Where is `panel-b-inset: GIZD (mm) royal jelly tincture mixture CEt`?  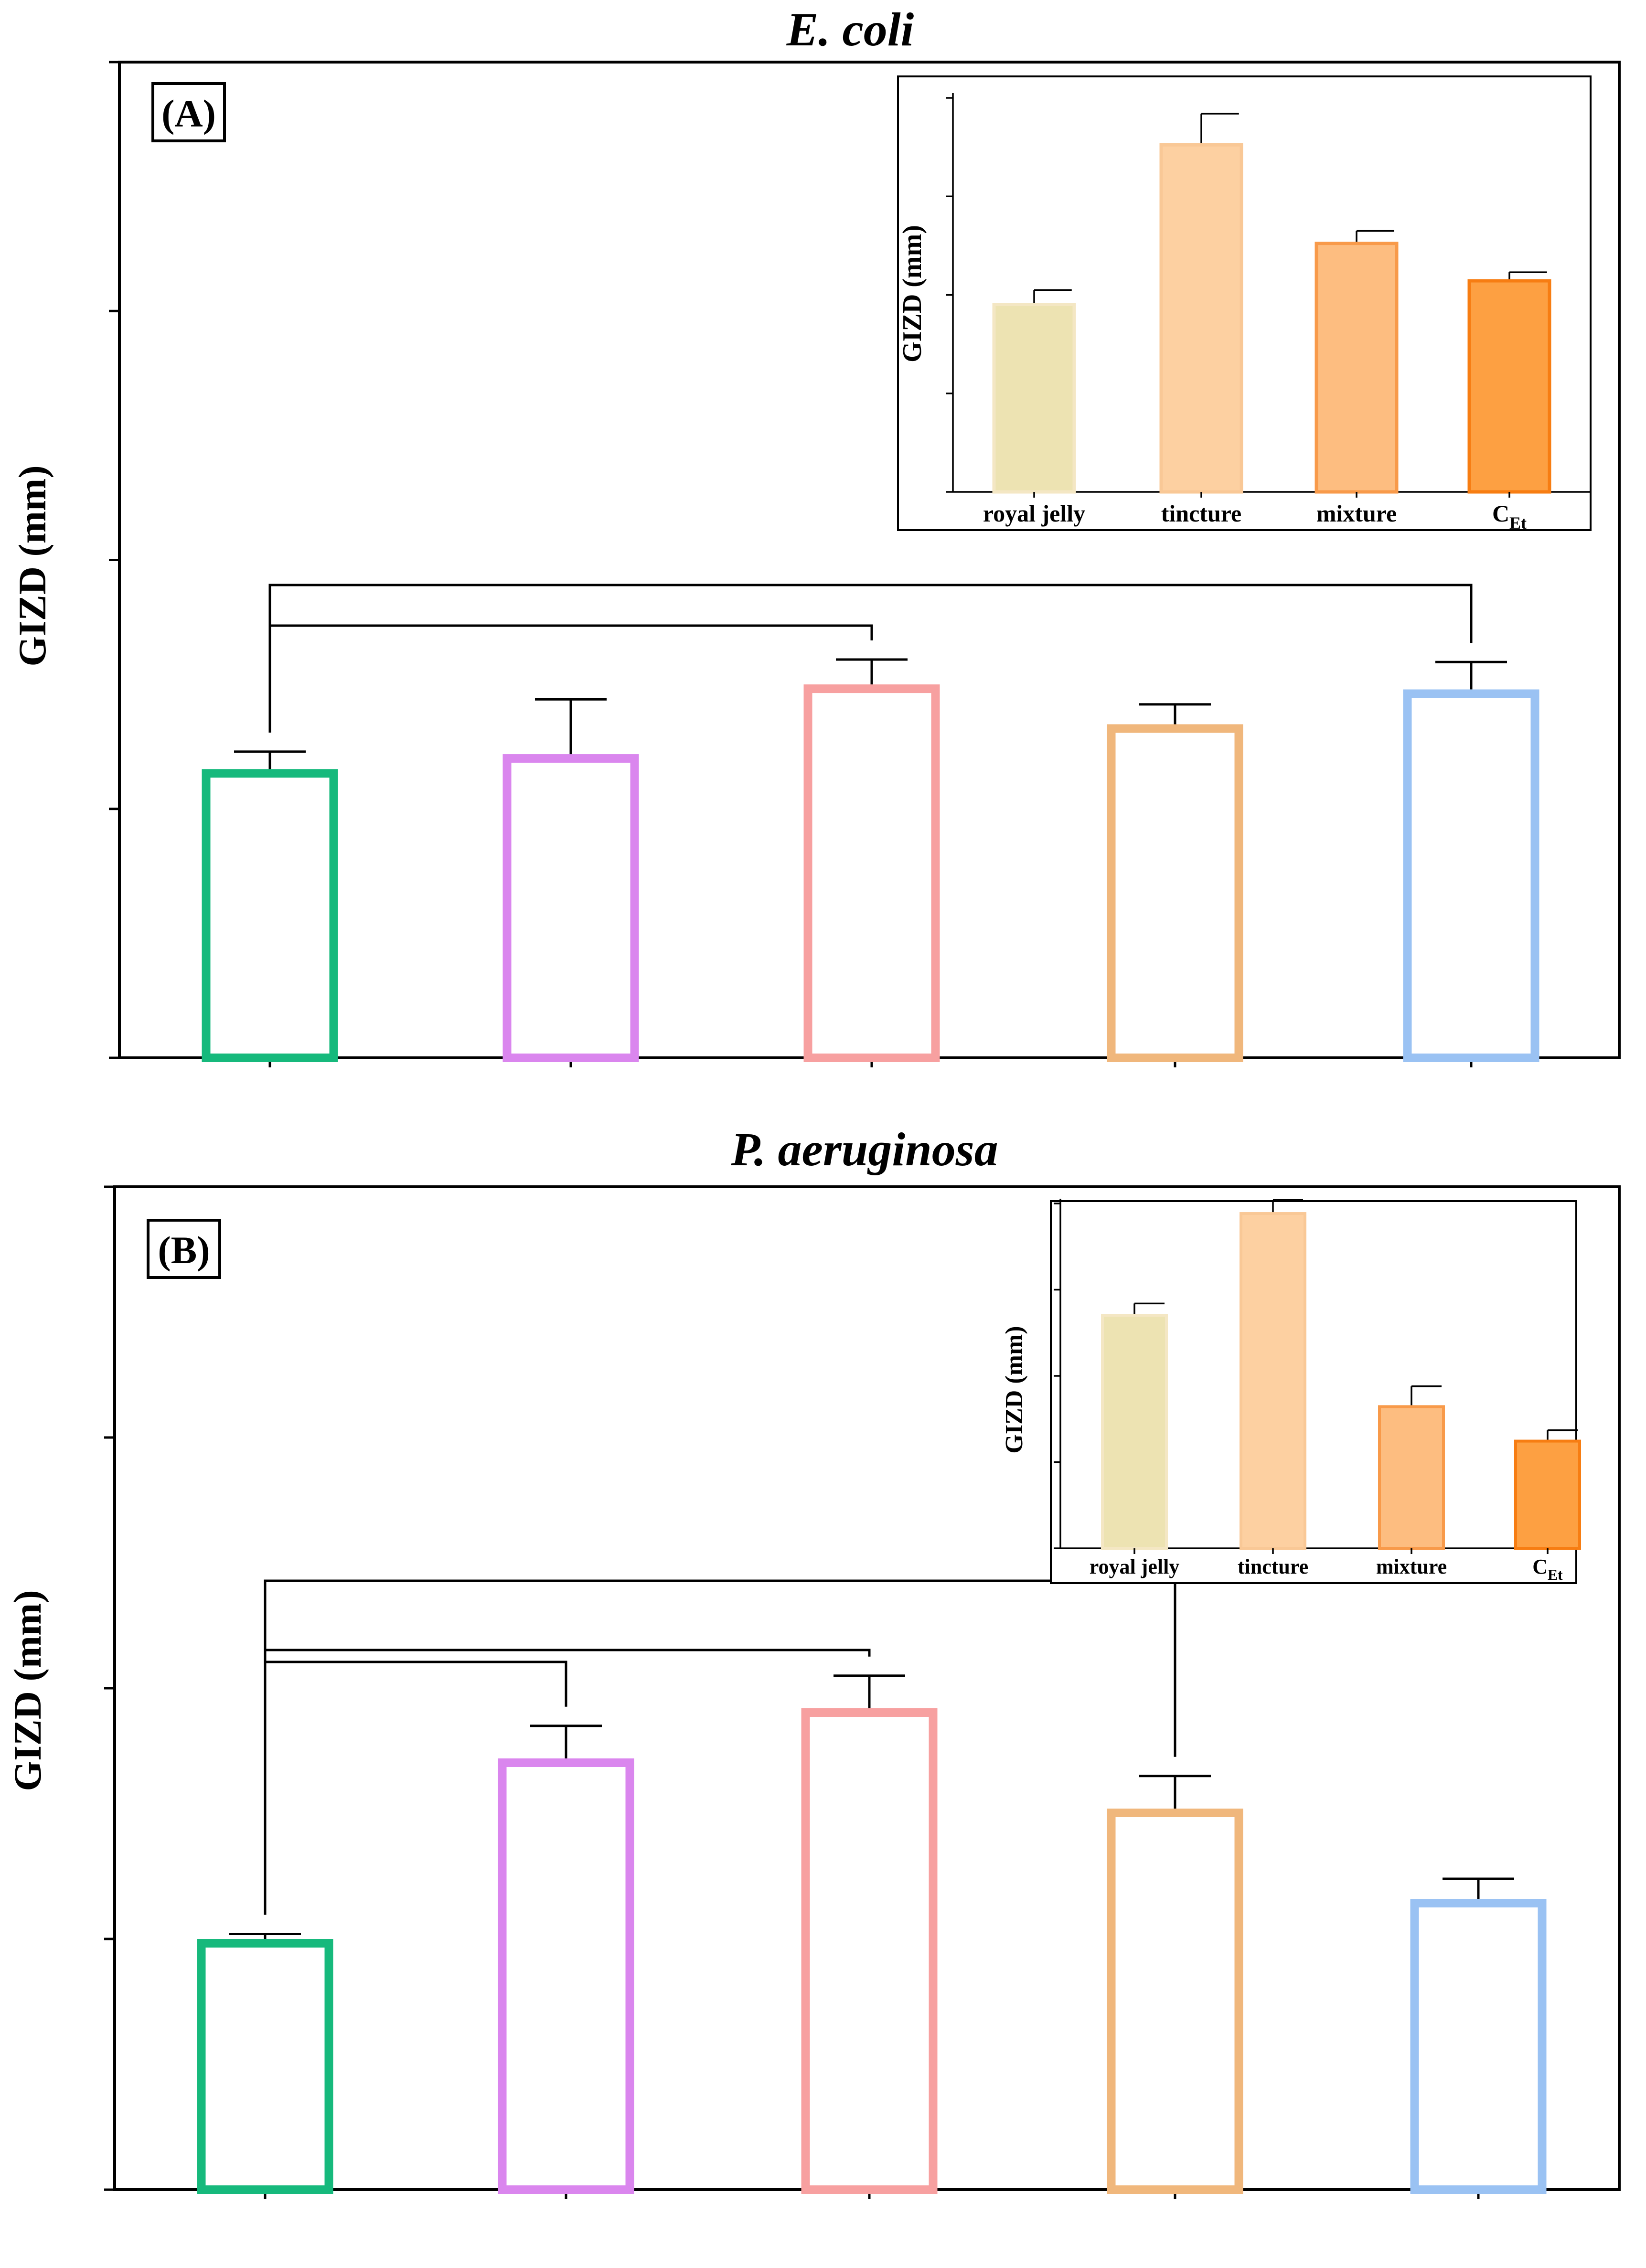 panel-b-inset: GIZD (mm) royal jelly tincture mixture CEt is located at coordinates (1291, 1391).